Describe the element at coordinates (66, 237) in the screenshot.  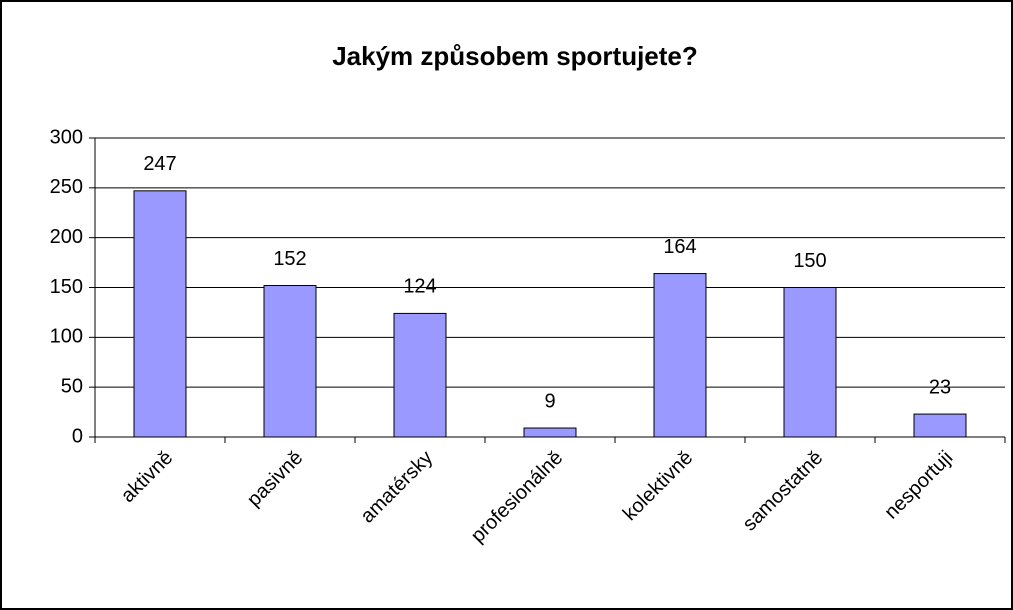
I see `y-tick-label: 200` at that location.